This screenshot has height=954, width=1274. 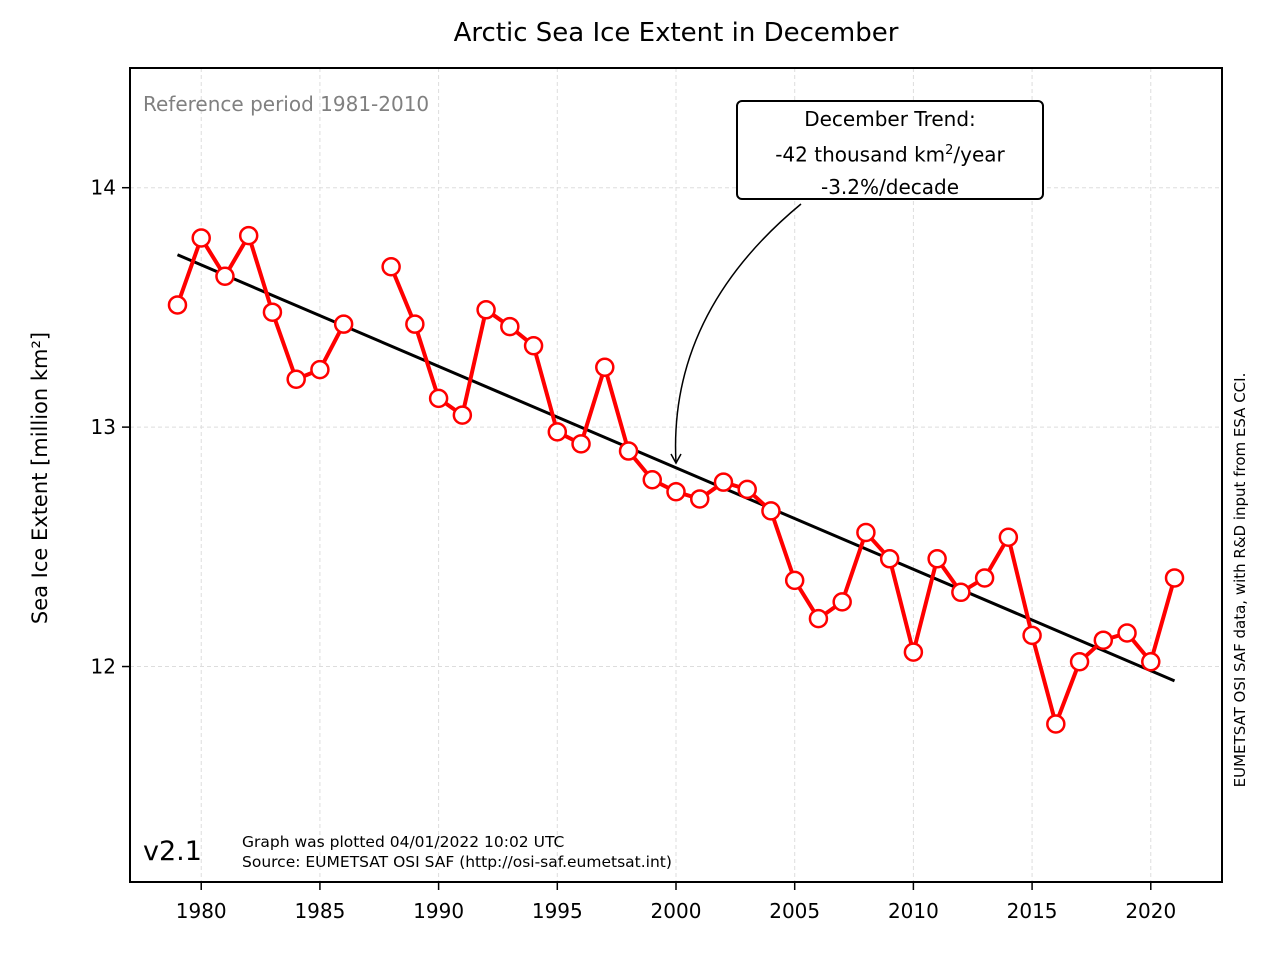 What do you see at coordinates (103, 427) in the screenshot?
I see `y-tick-label: 13` at bounding box center [103, 427].